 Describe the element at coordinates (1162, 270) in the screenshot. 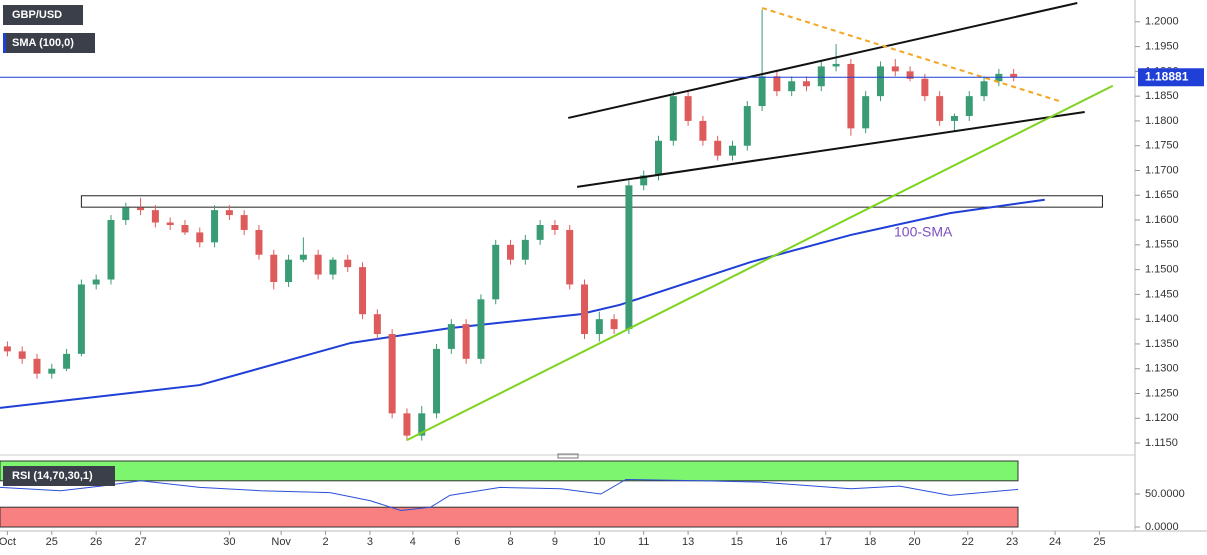

I see `y-tick-label: 1.1500` at that location.